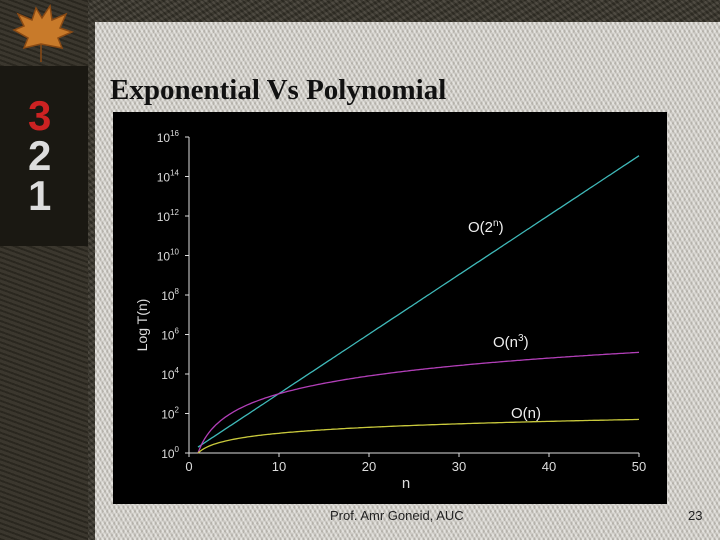 The width and height of the screenshot is (720, 540). What do you see at coordinates (142, 325) in the screenshot?
I see `y-axis-label: Log T(n)` at bounding box center [142, 325].